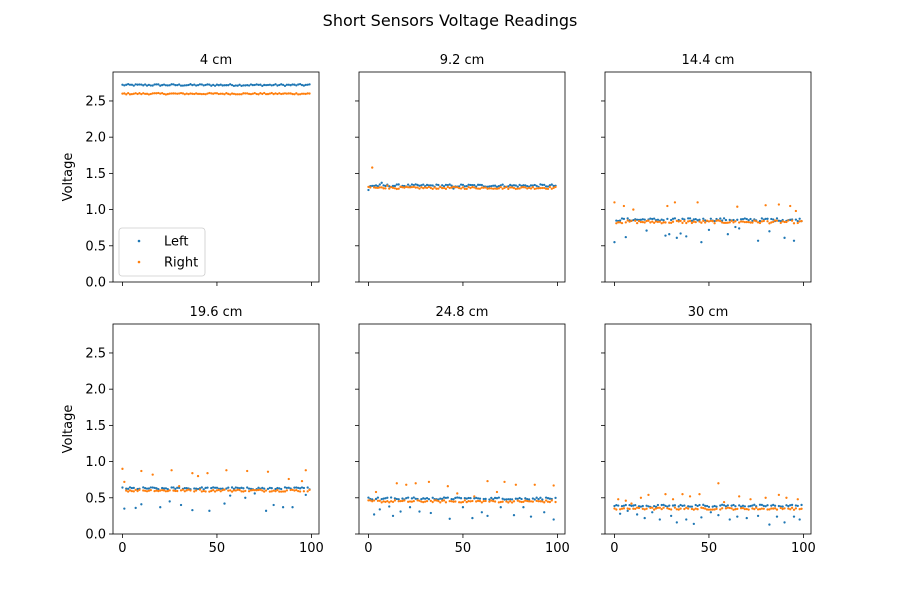 This screenshot has width=900, height=600. I want to click on subplot-5: 30 cm 0 50 100, so click(708, 430).